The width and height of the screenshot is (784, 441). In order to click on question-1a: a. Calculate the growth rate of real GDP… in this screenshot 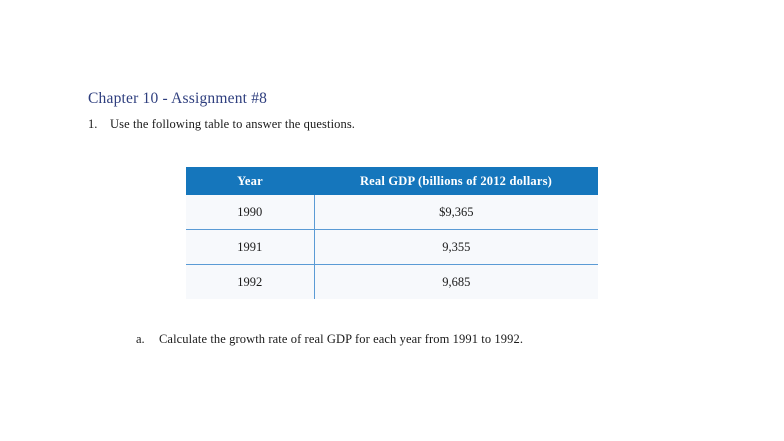, I will do `click(329, 339)`.